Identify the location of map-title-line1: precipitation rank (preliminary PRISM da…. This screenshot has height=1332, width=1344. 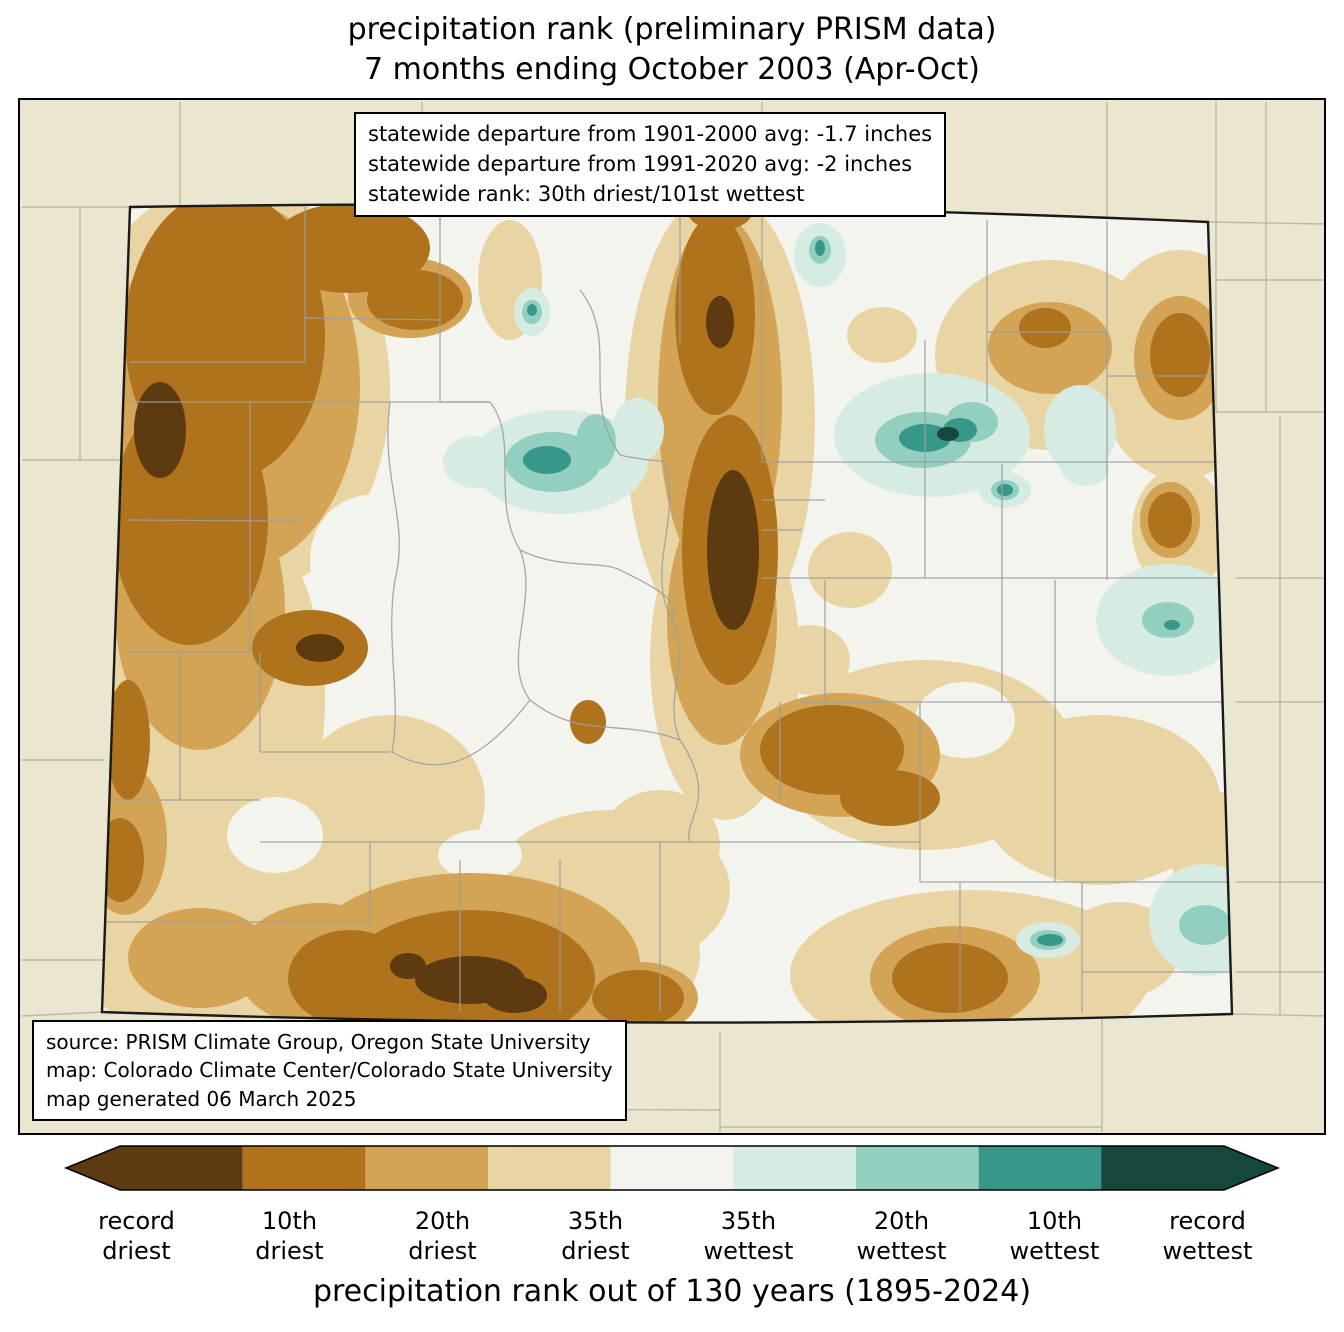
(672, 29).